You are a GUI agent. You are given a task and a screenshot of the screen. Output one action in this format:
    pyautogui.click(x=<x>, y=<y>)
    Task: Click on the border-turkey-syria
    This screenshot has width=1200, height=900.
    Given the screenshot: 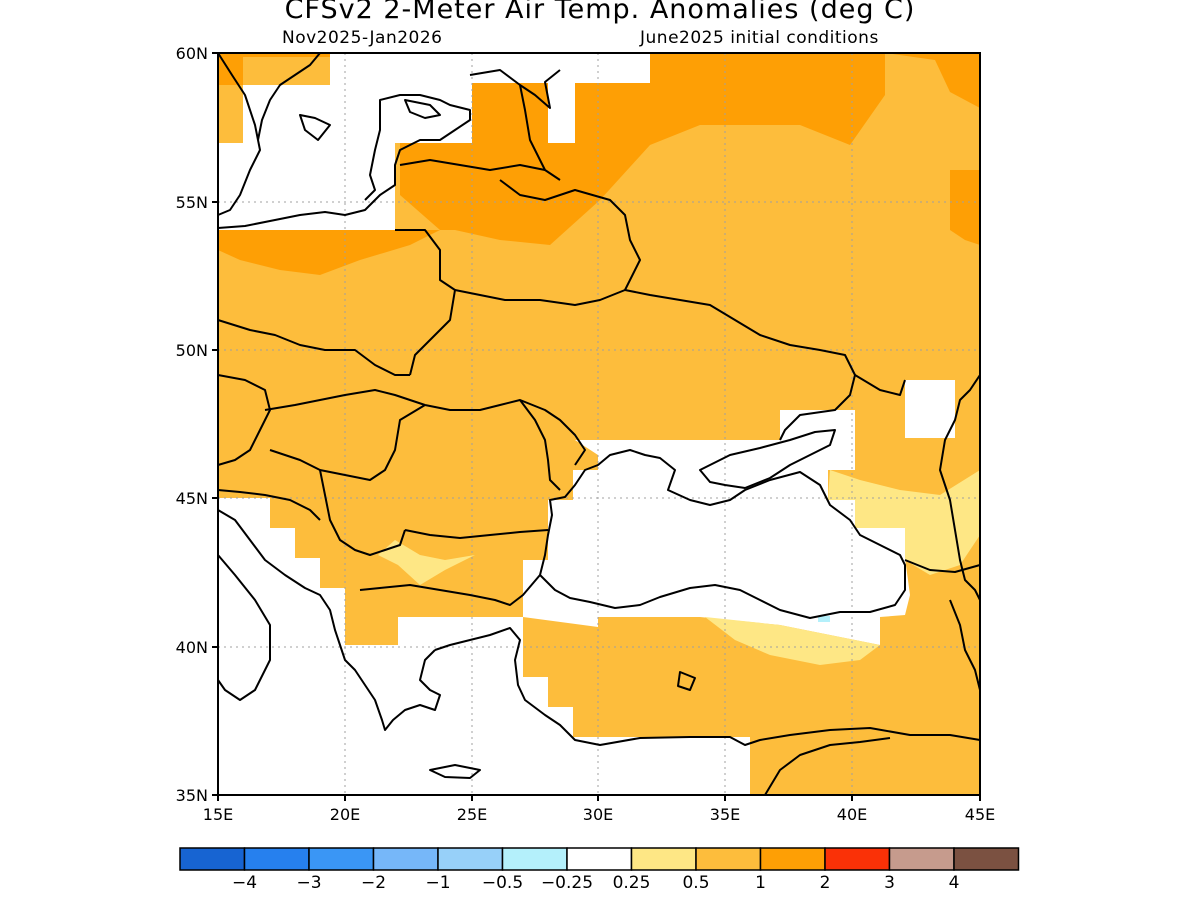 What is the action you would take?
    pyautogui.click(x=827, y=766)
    